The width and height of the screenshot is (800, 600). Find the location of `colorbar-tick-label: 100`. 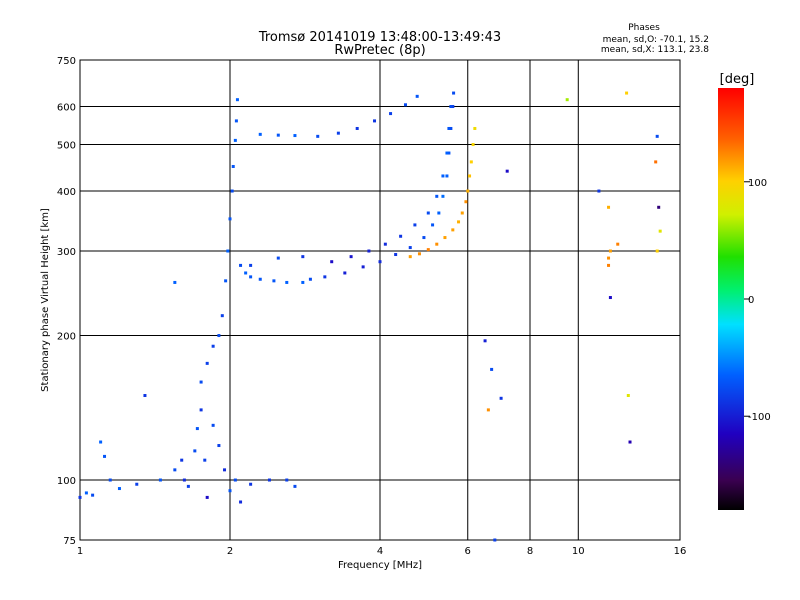

colorbar-tick-label: 100 is located at coordinates (757, 183).